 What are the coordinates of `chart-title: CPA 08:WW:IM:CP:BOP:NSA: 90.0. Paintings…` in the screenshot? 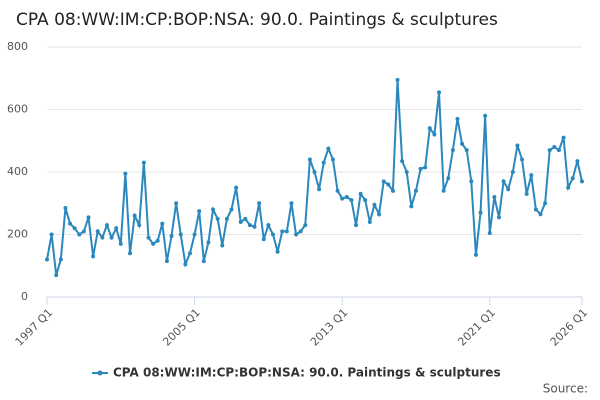 It's located at (257, 20).